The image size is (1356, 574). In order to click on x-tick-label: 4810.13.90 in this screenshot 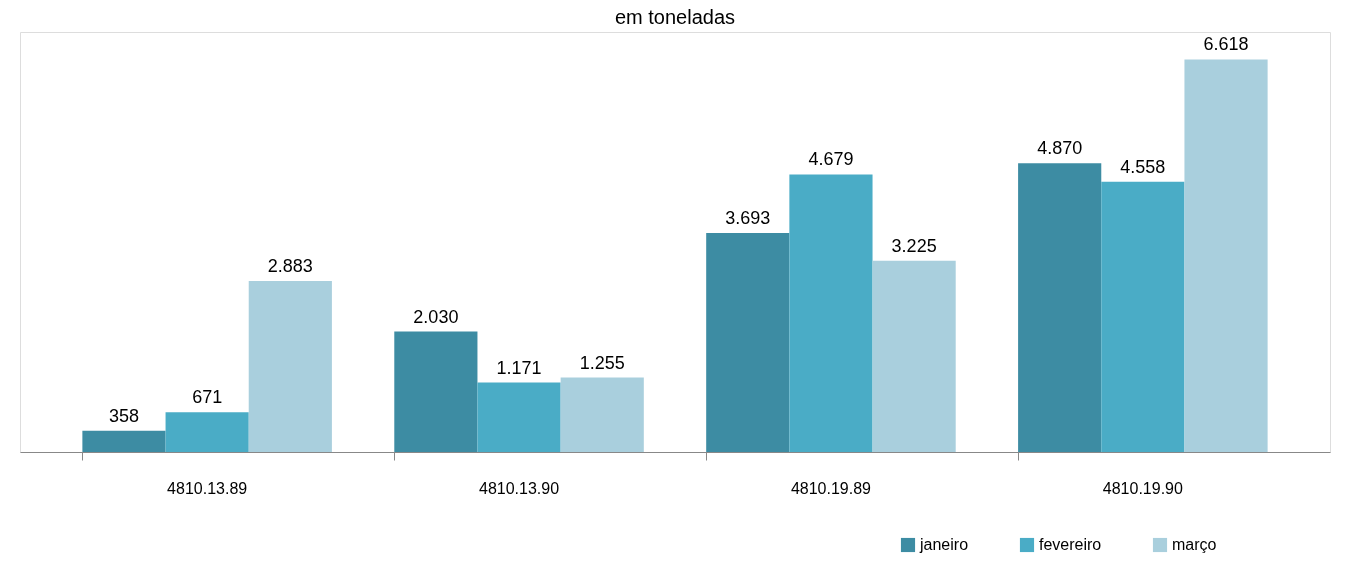, I will do `click(519, 488)`.